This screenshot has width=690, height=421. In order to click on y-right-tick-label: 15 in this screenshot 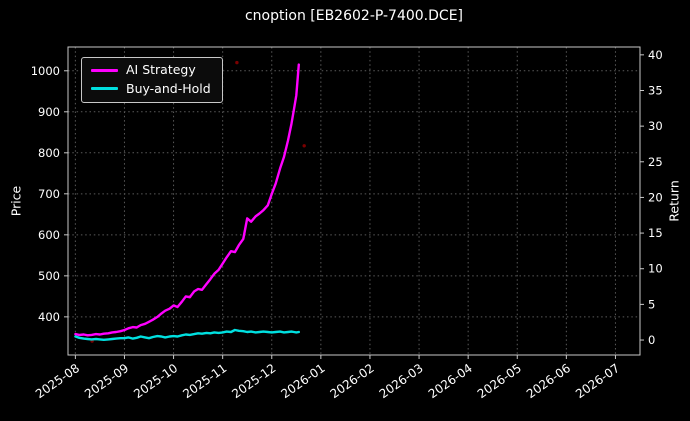, I will do `click(655, 233)`.